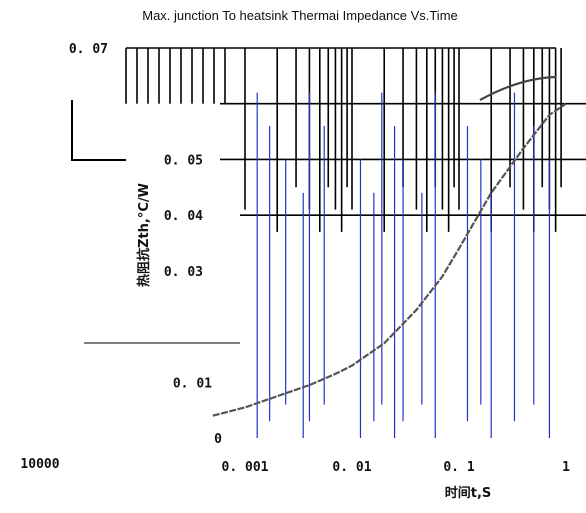 The image size is (586, 513). I want to click on y-tick-label: 0. 04, so click(183, 216).